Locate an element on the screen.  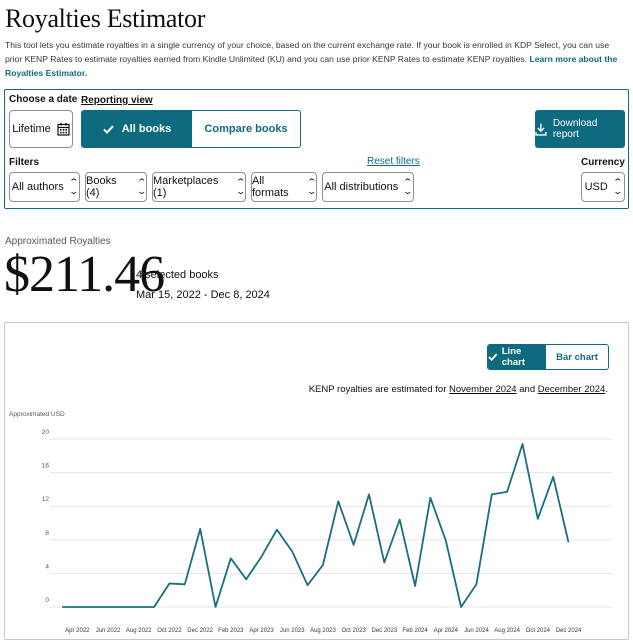
selected-books-count: 4 selected books is located at coordinates (177, 275).